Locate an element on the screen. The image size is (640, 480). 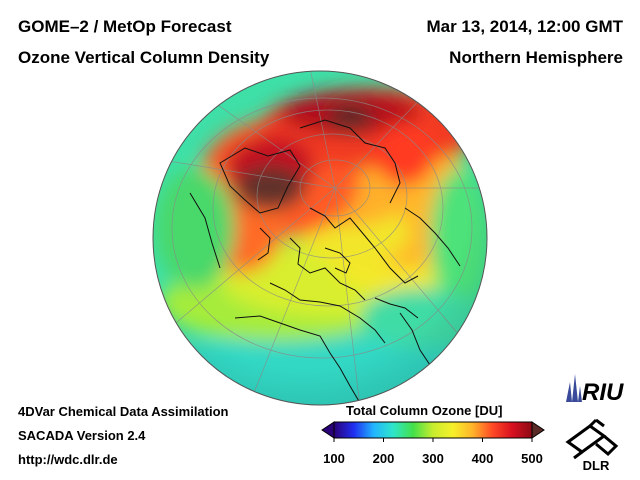
svg-text: RIU is located at coordinates (603, 392).